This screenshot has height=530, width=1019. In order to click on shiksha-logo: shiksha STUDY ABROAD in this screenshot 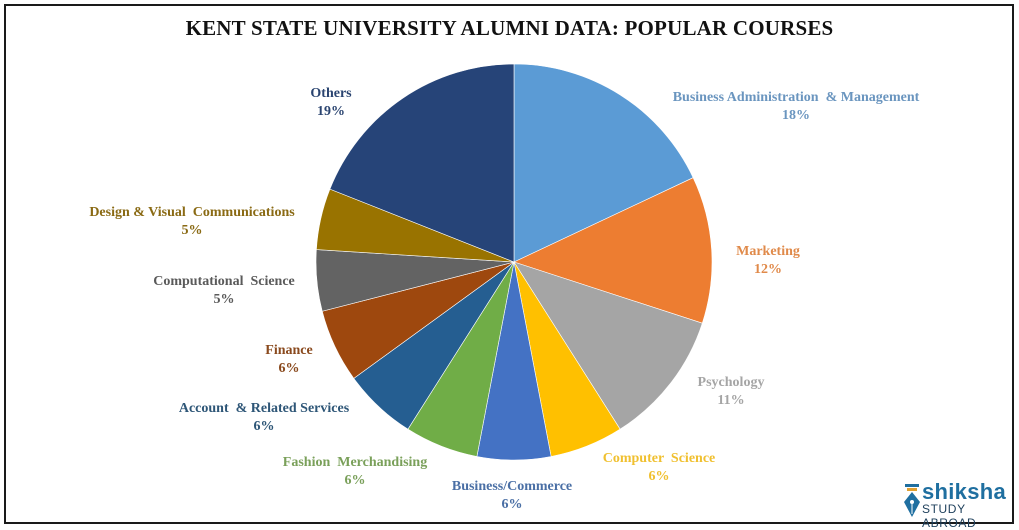, I will do `click(955, 504)`.